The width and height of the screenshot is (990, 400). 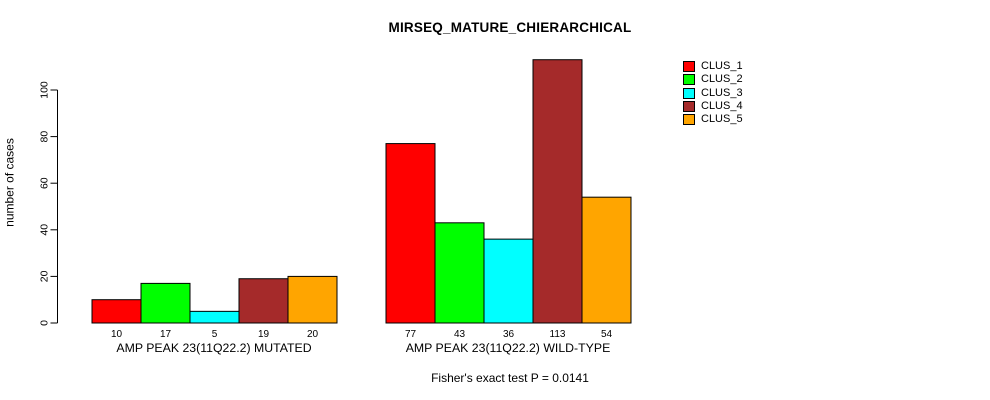 What do you see at coordinates (263, 301) in the screenshot?
I see `bar-clus_4-group1` at bounding box center [263, 301].